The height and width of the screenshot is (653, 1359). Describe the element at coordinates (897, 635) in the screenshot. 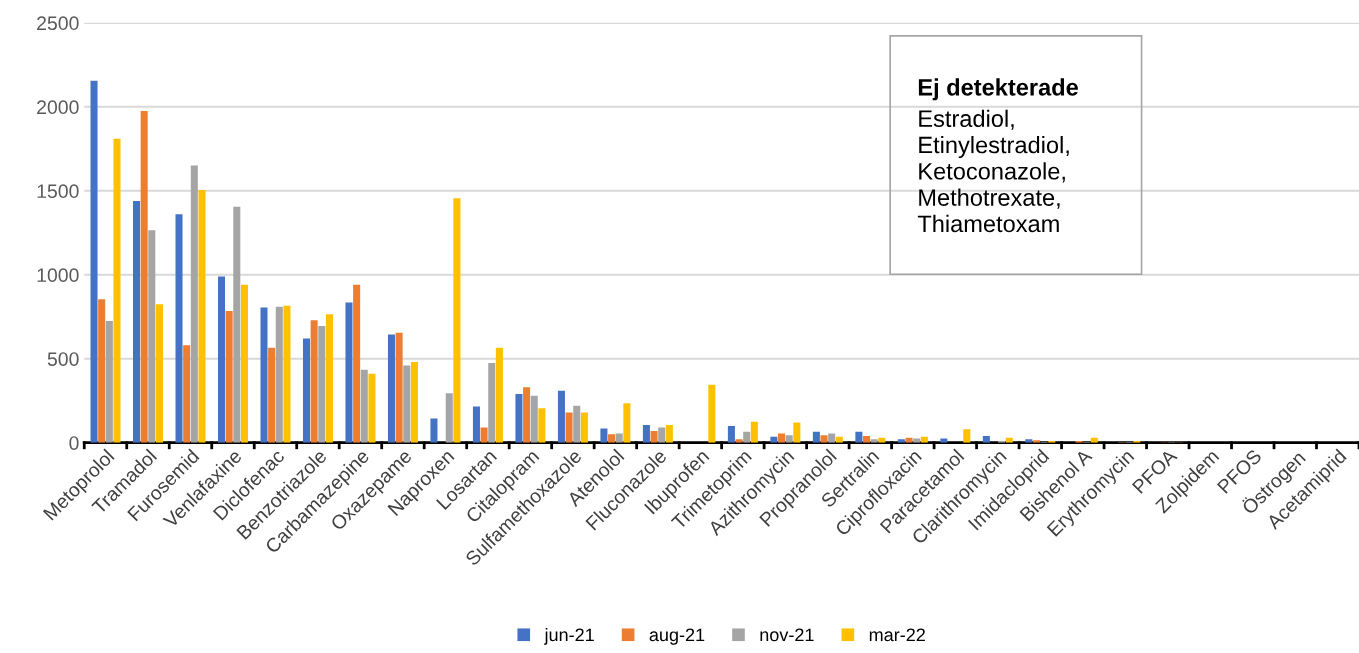

I see `legend-label: mar-22` at that location.